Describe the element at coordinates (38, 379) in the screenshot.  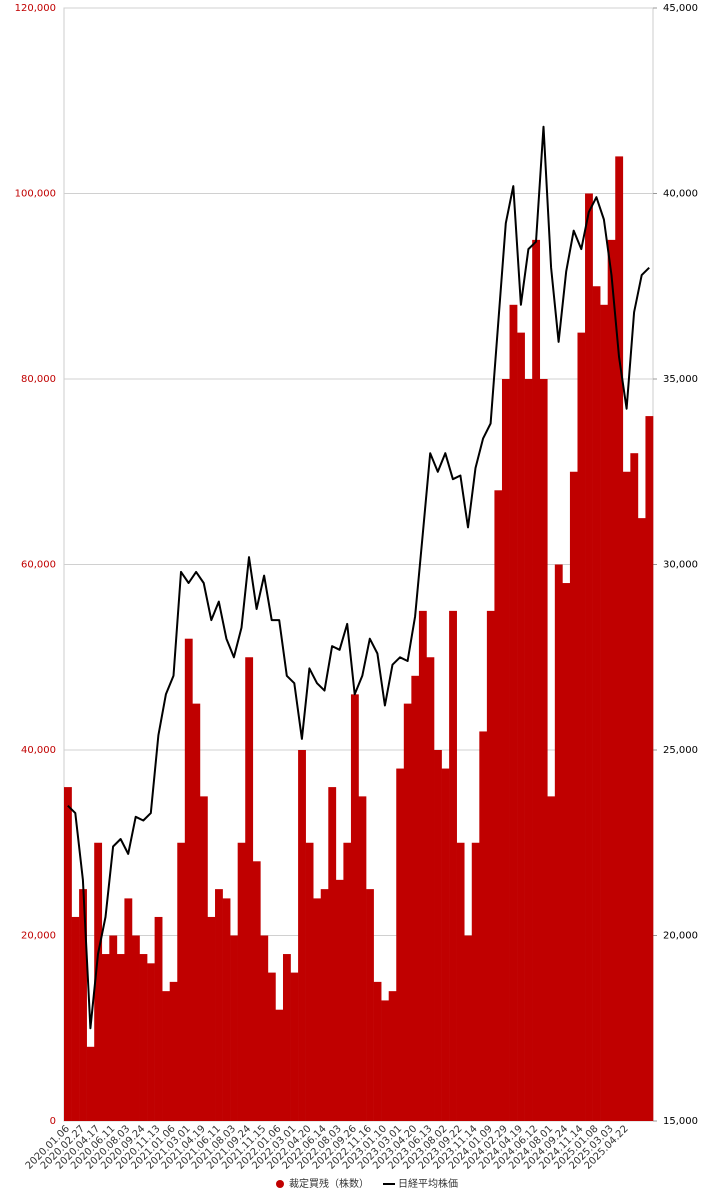
I see `y-tick-label: 80,000` at that location.